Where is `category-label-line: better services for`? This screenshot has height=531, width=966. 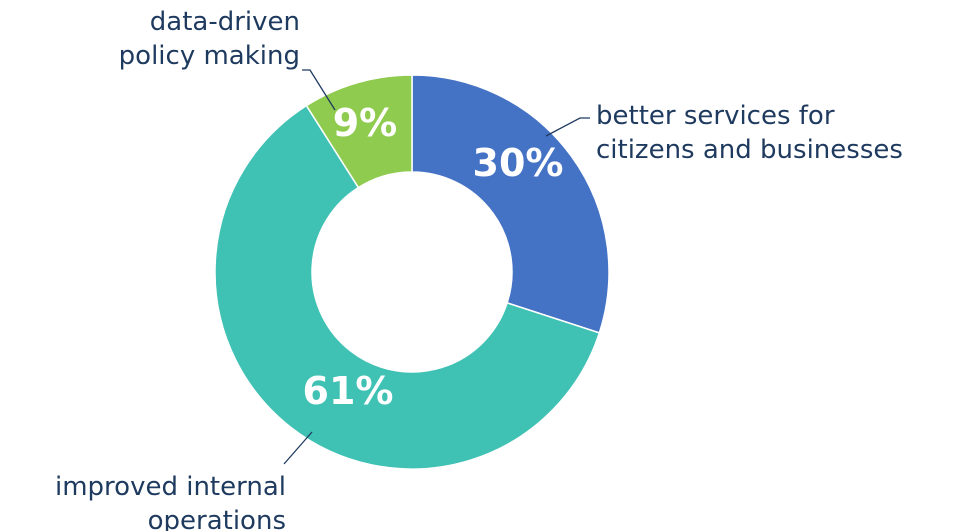
category-label-line: better services for is located at coordinates (715, 116).